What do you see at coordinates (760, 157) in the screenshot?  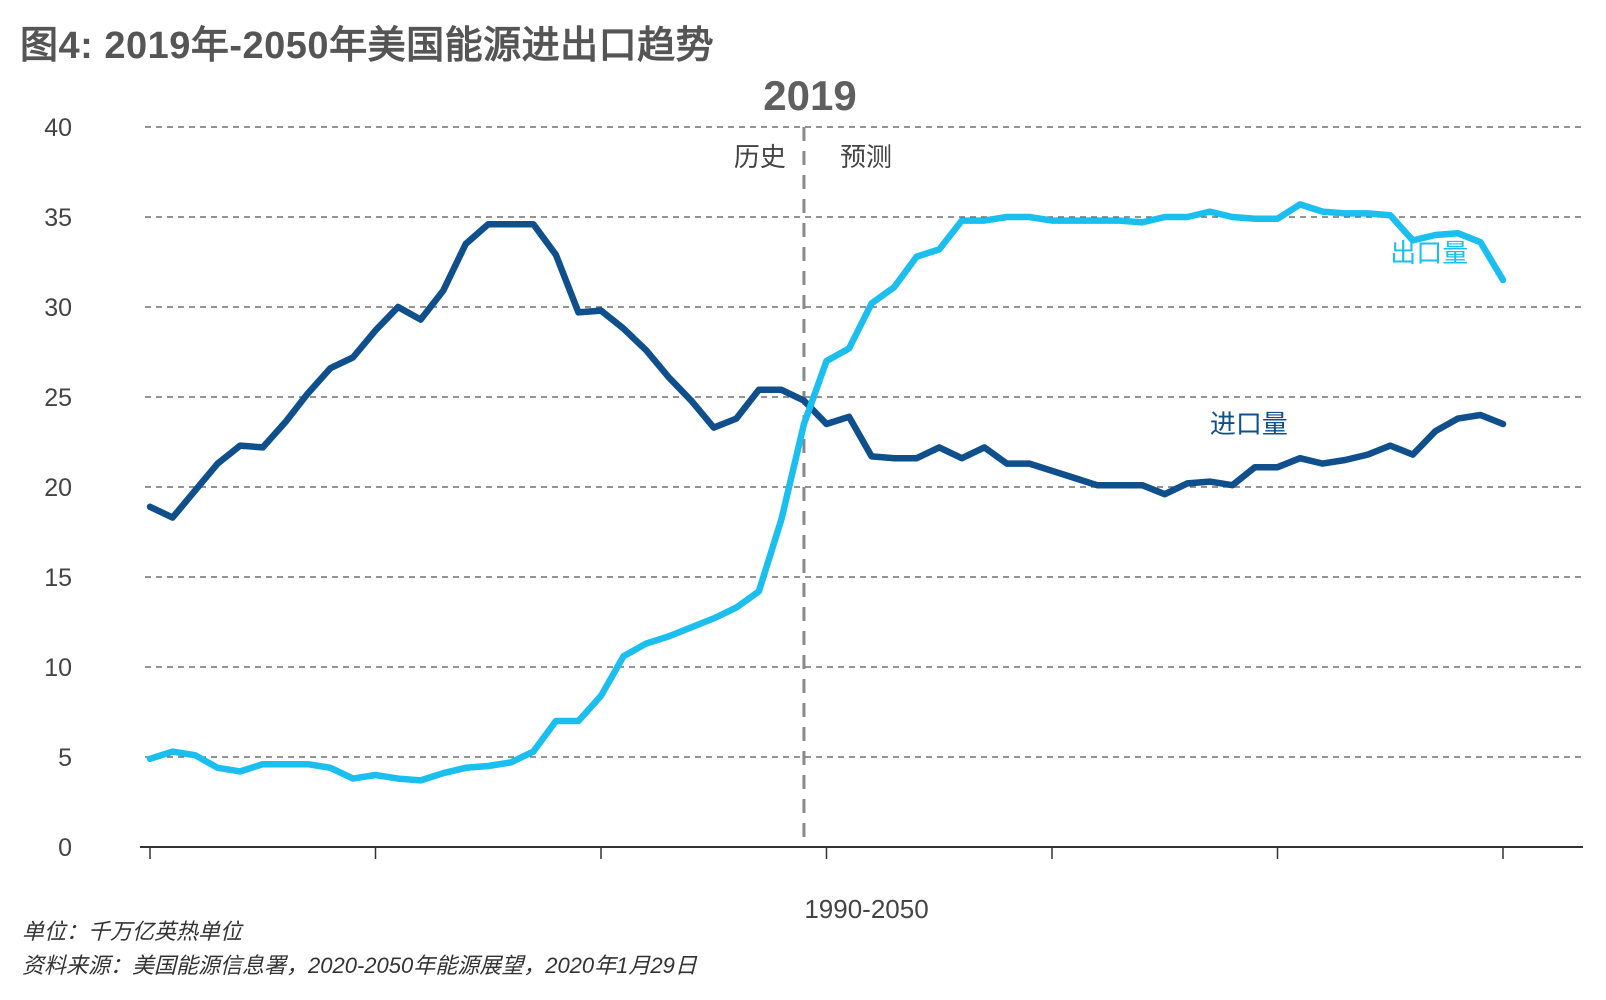 I see `history-label: 历史` at bounding box center [760, 157].